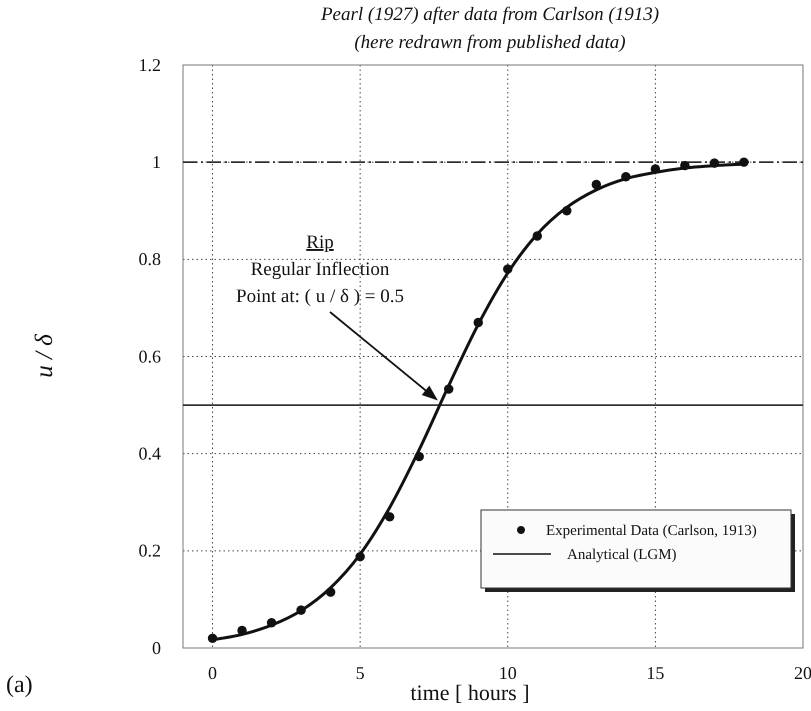 This screenshot has width=811, height=711. I want to click on legend-label: Analytical (LGM), so click(622, 555).